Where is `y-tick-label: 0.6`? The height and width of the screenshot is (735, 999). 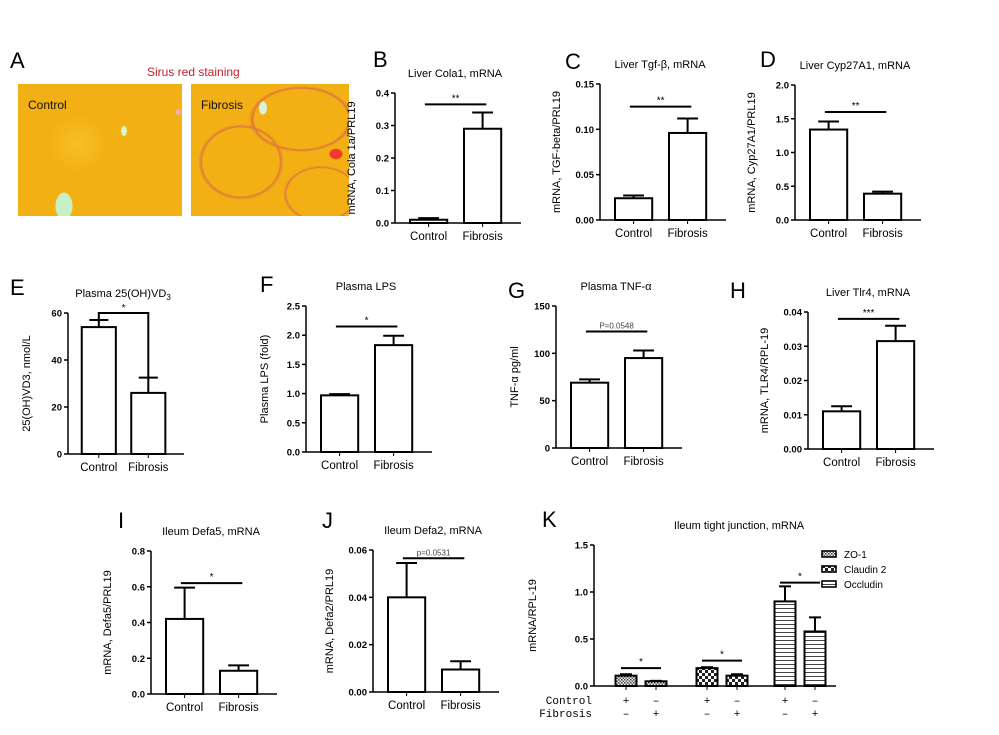
y-tick-label: 0.6 is located at coordinates (138, 587).